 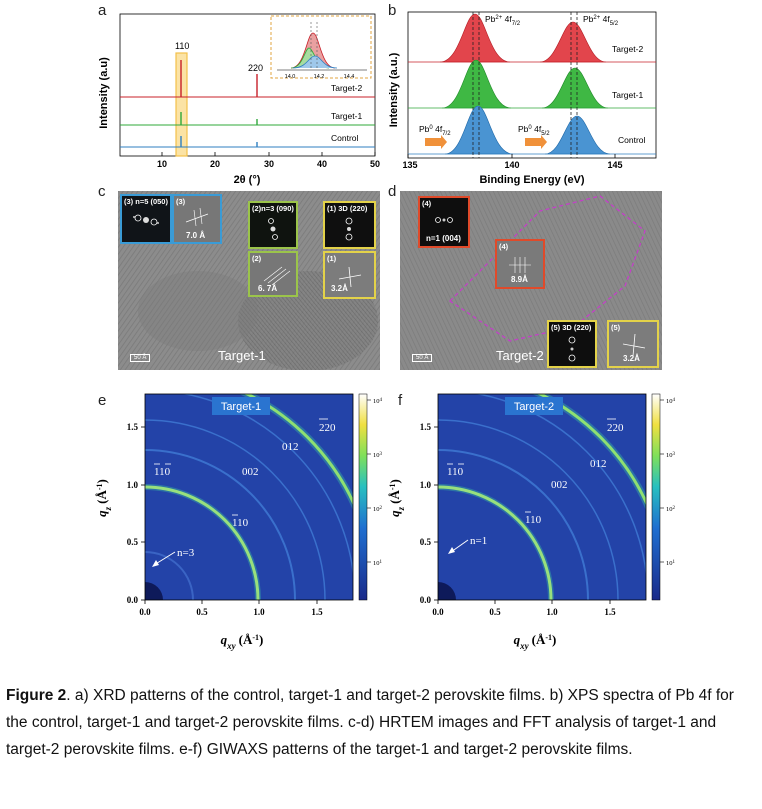 I want to click on xrd-110-highlight, so click(x=181, y=104).